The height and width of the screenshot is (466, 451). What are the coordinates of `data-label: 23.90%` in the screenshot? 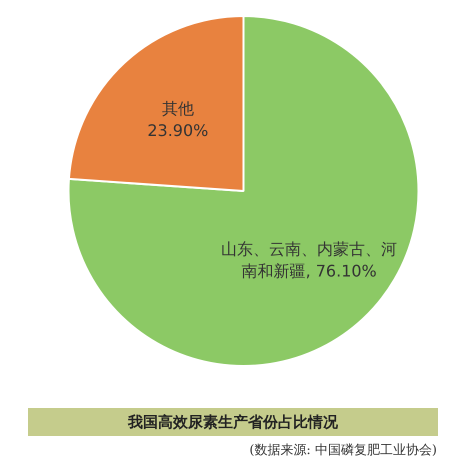 It's located at (177, 130).